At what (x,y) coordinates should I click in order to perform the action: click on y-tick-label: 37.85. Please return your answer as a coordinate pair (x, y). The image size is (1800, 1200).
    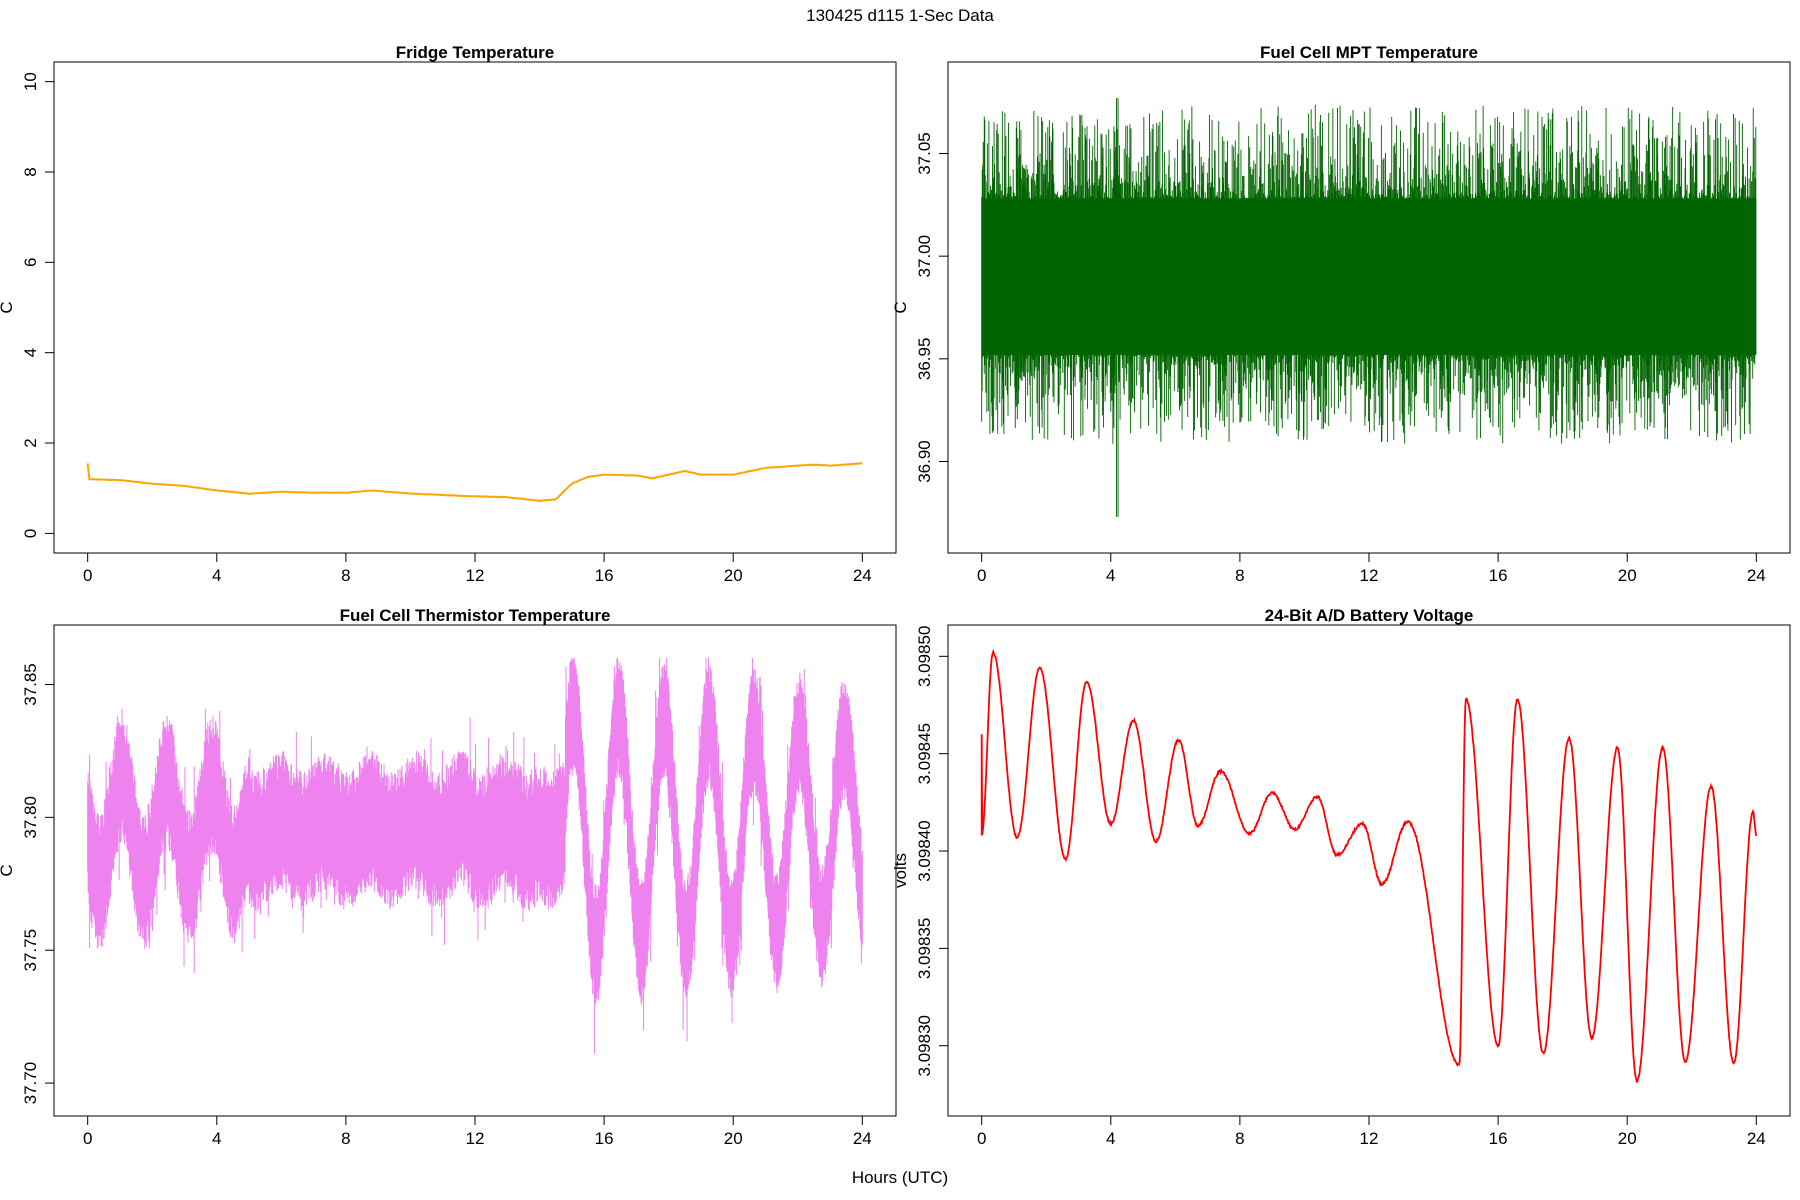
    Looking at the image, I should click on (30, 684).